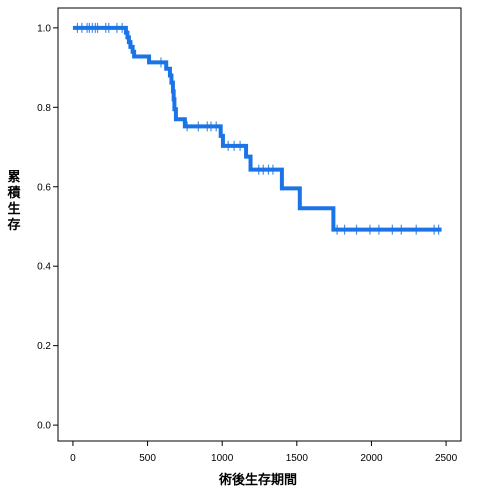 This screenshot has height=489, width=478. Describe the element at coordinates (264, 452) in the screenshot. I see `x-axis-ticks: 0 500 1000 1500 2000 2500` at that location.